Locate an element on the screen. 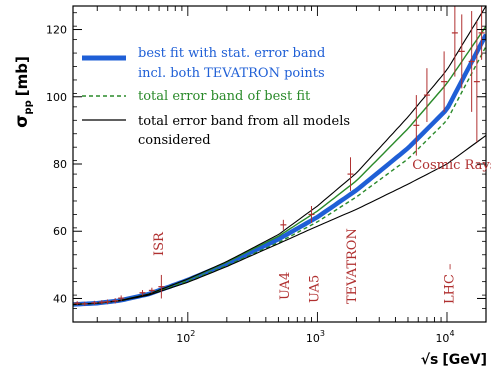 The width and height of the screenshot is (491, 370). x-tick-label: 10⁴ is located at coordinates (444, 337).